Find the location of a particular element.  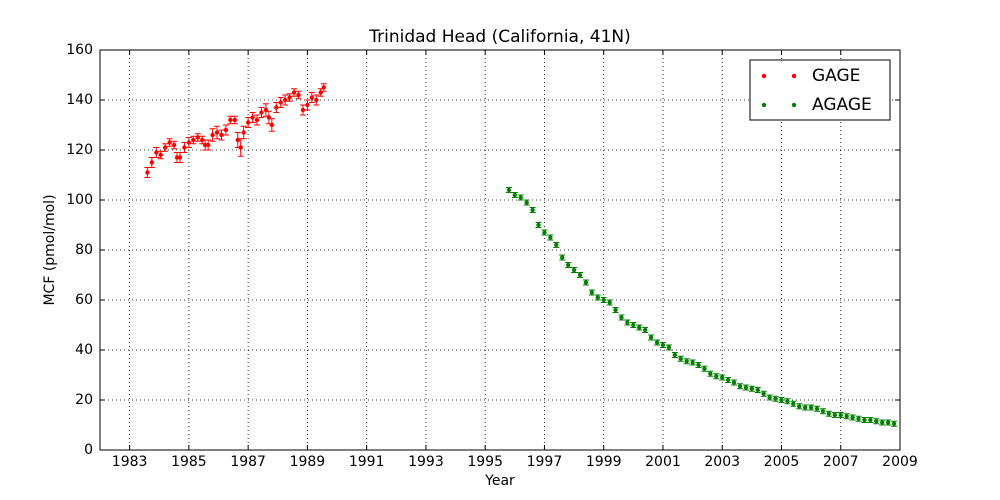

x-tick-label: 2009 is located at coordinates (900, 462).